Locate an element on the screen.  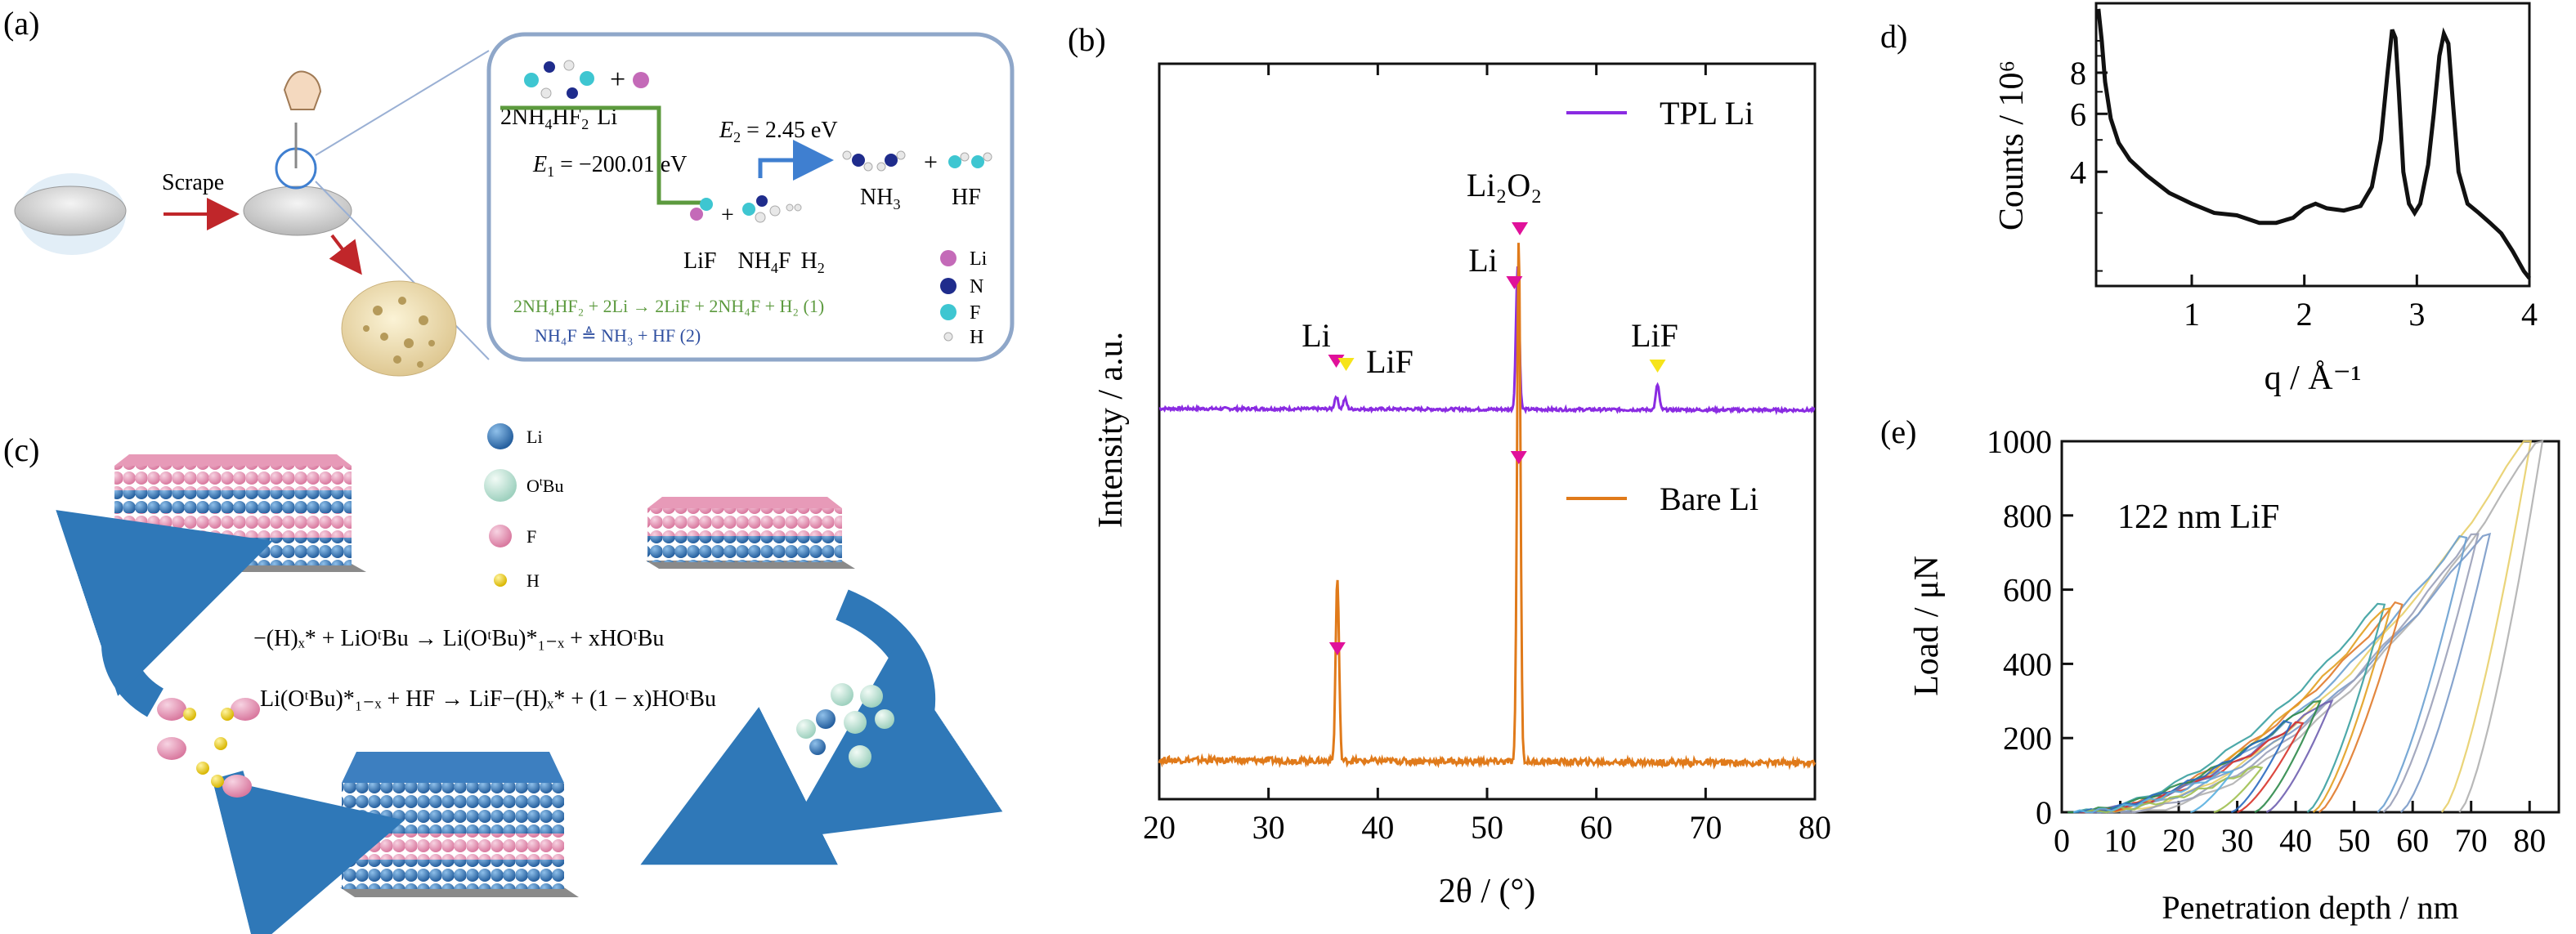
legend-li-dot is located at coordinates (948, 258).